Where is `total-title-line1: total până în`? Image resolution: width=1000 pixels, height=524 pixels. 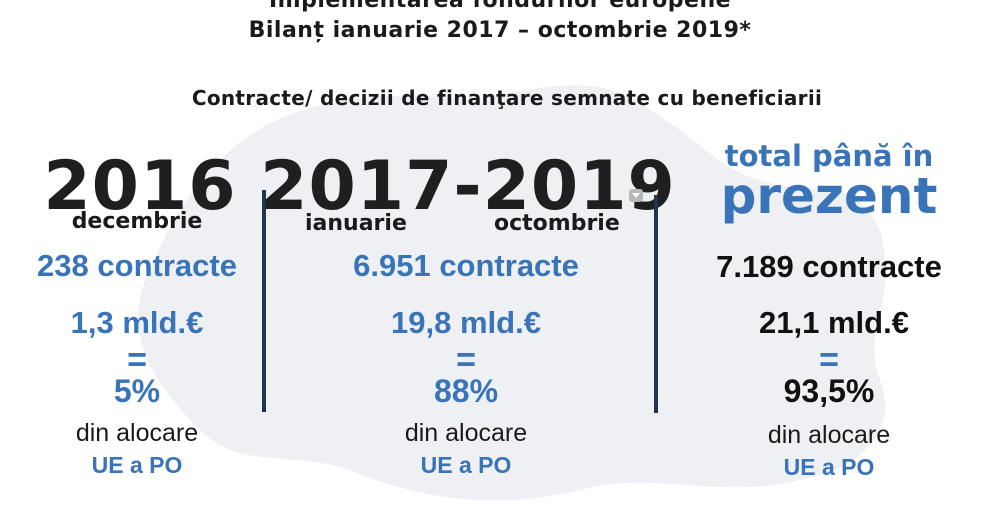
total-title-line1: total până în is located at coordinates (829, 156).